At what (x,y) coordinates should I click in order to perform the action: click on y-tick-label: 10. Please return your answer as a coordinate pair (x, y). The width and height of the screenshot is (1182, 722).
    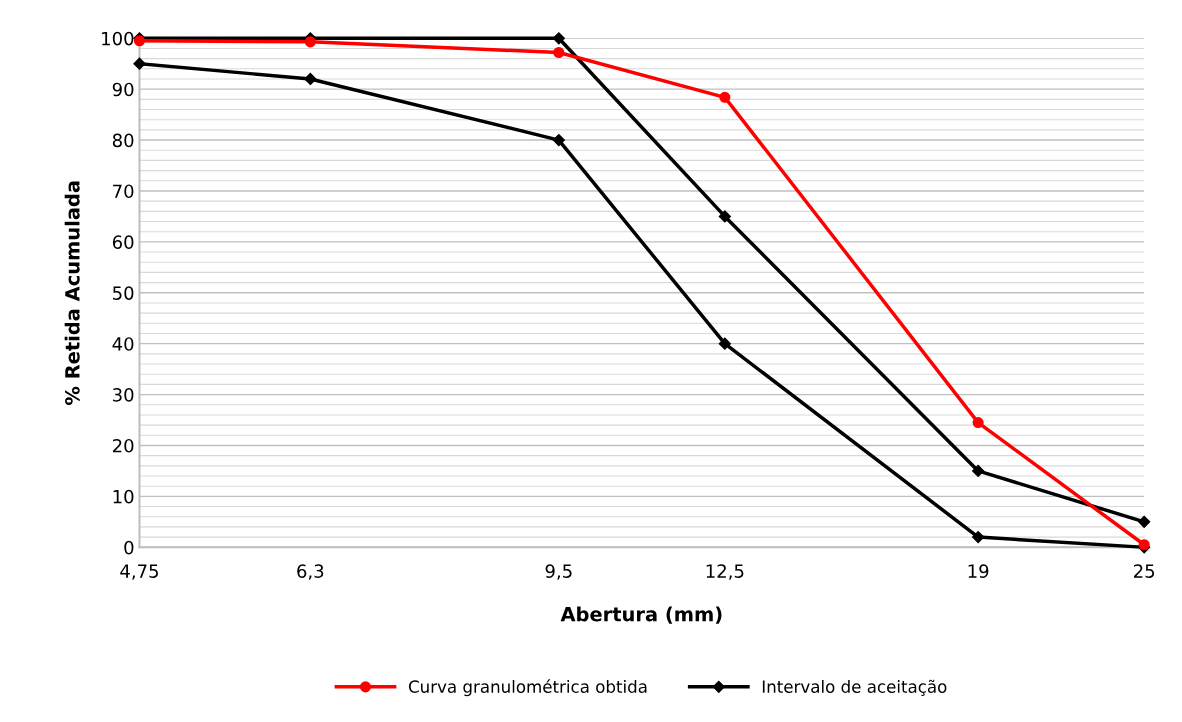
    Looking at the image, I should click on (123, 496).